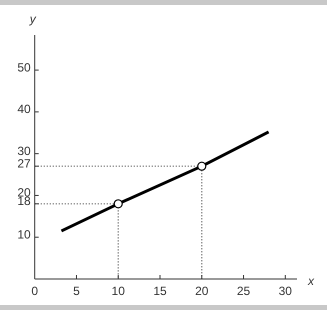  Describe the element at coordinates (160, 291) in the screenshot. I see `x-tick-label: 15` at that location.